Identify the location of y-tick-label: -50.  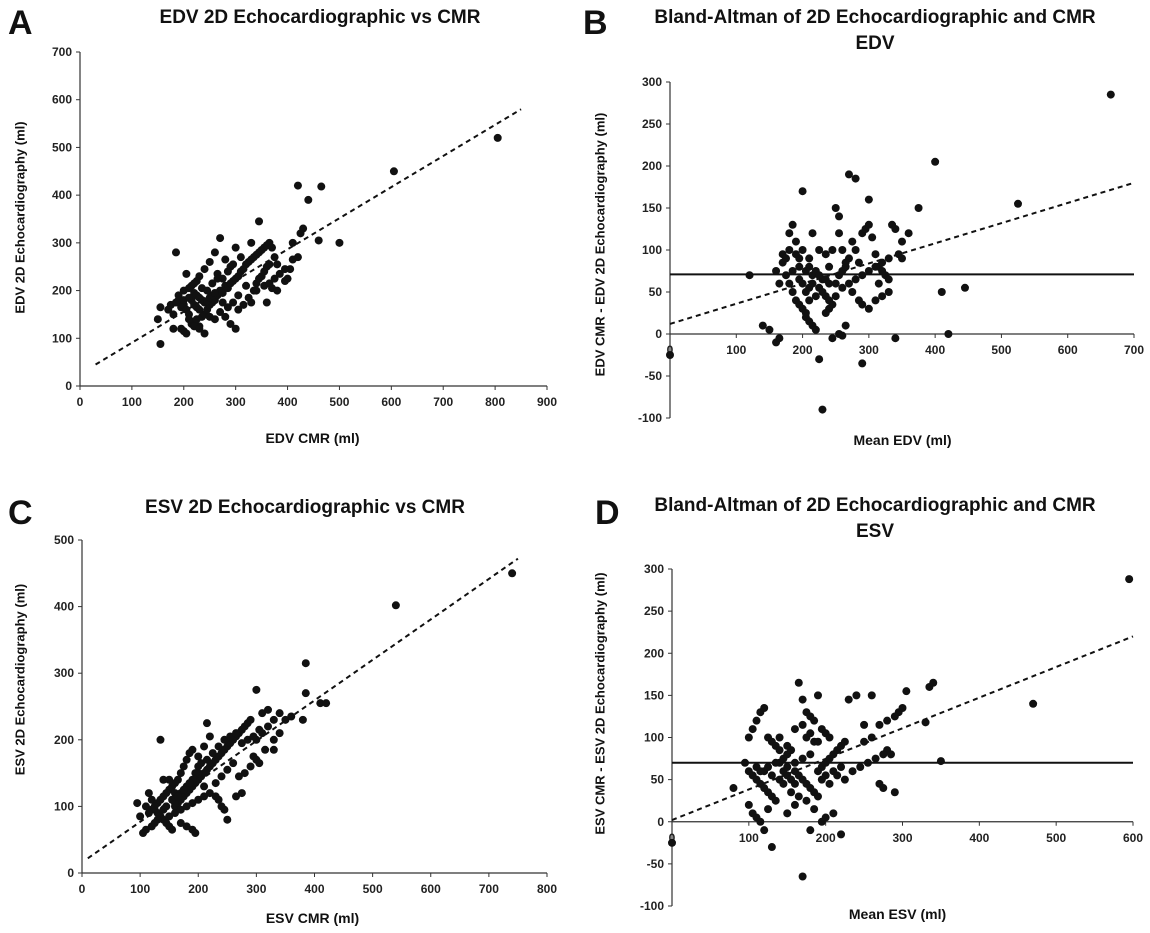
(656, 864).